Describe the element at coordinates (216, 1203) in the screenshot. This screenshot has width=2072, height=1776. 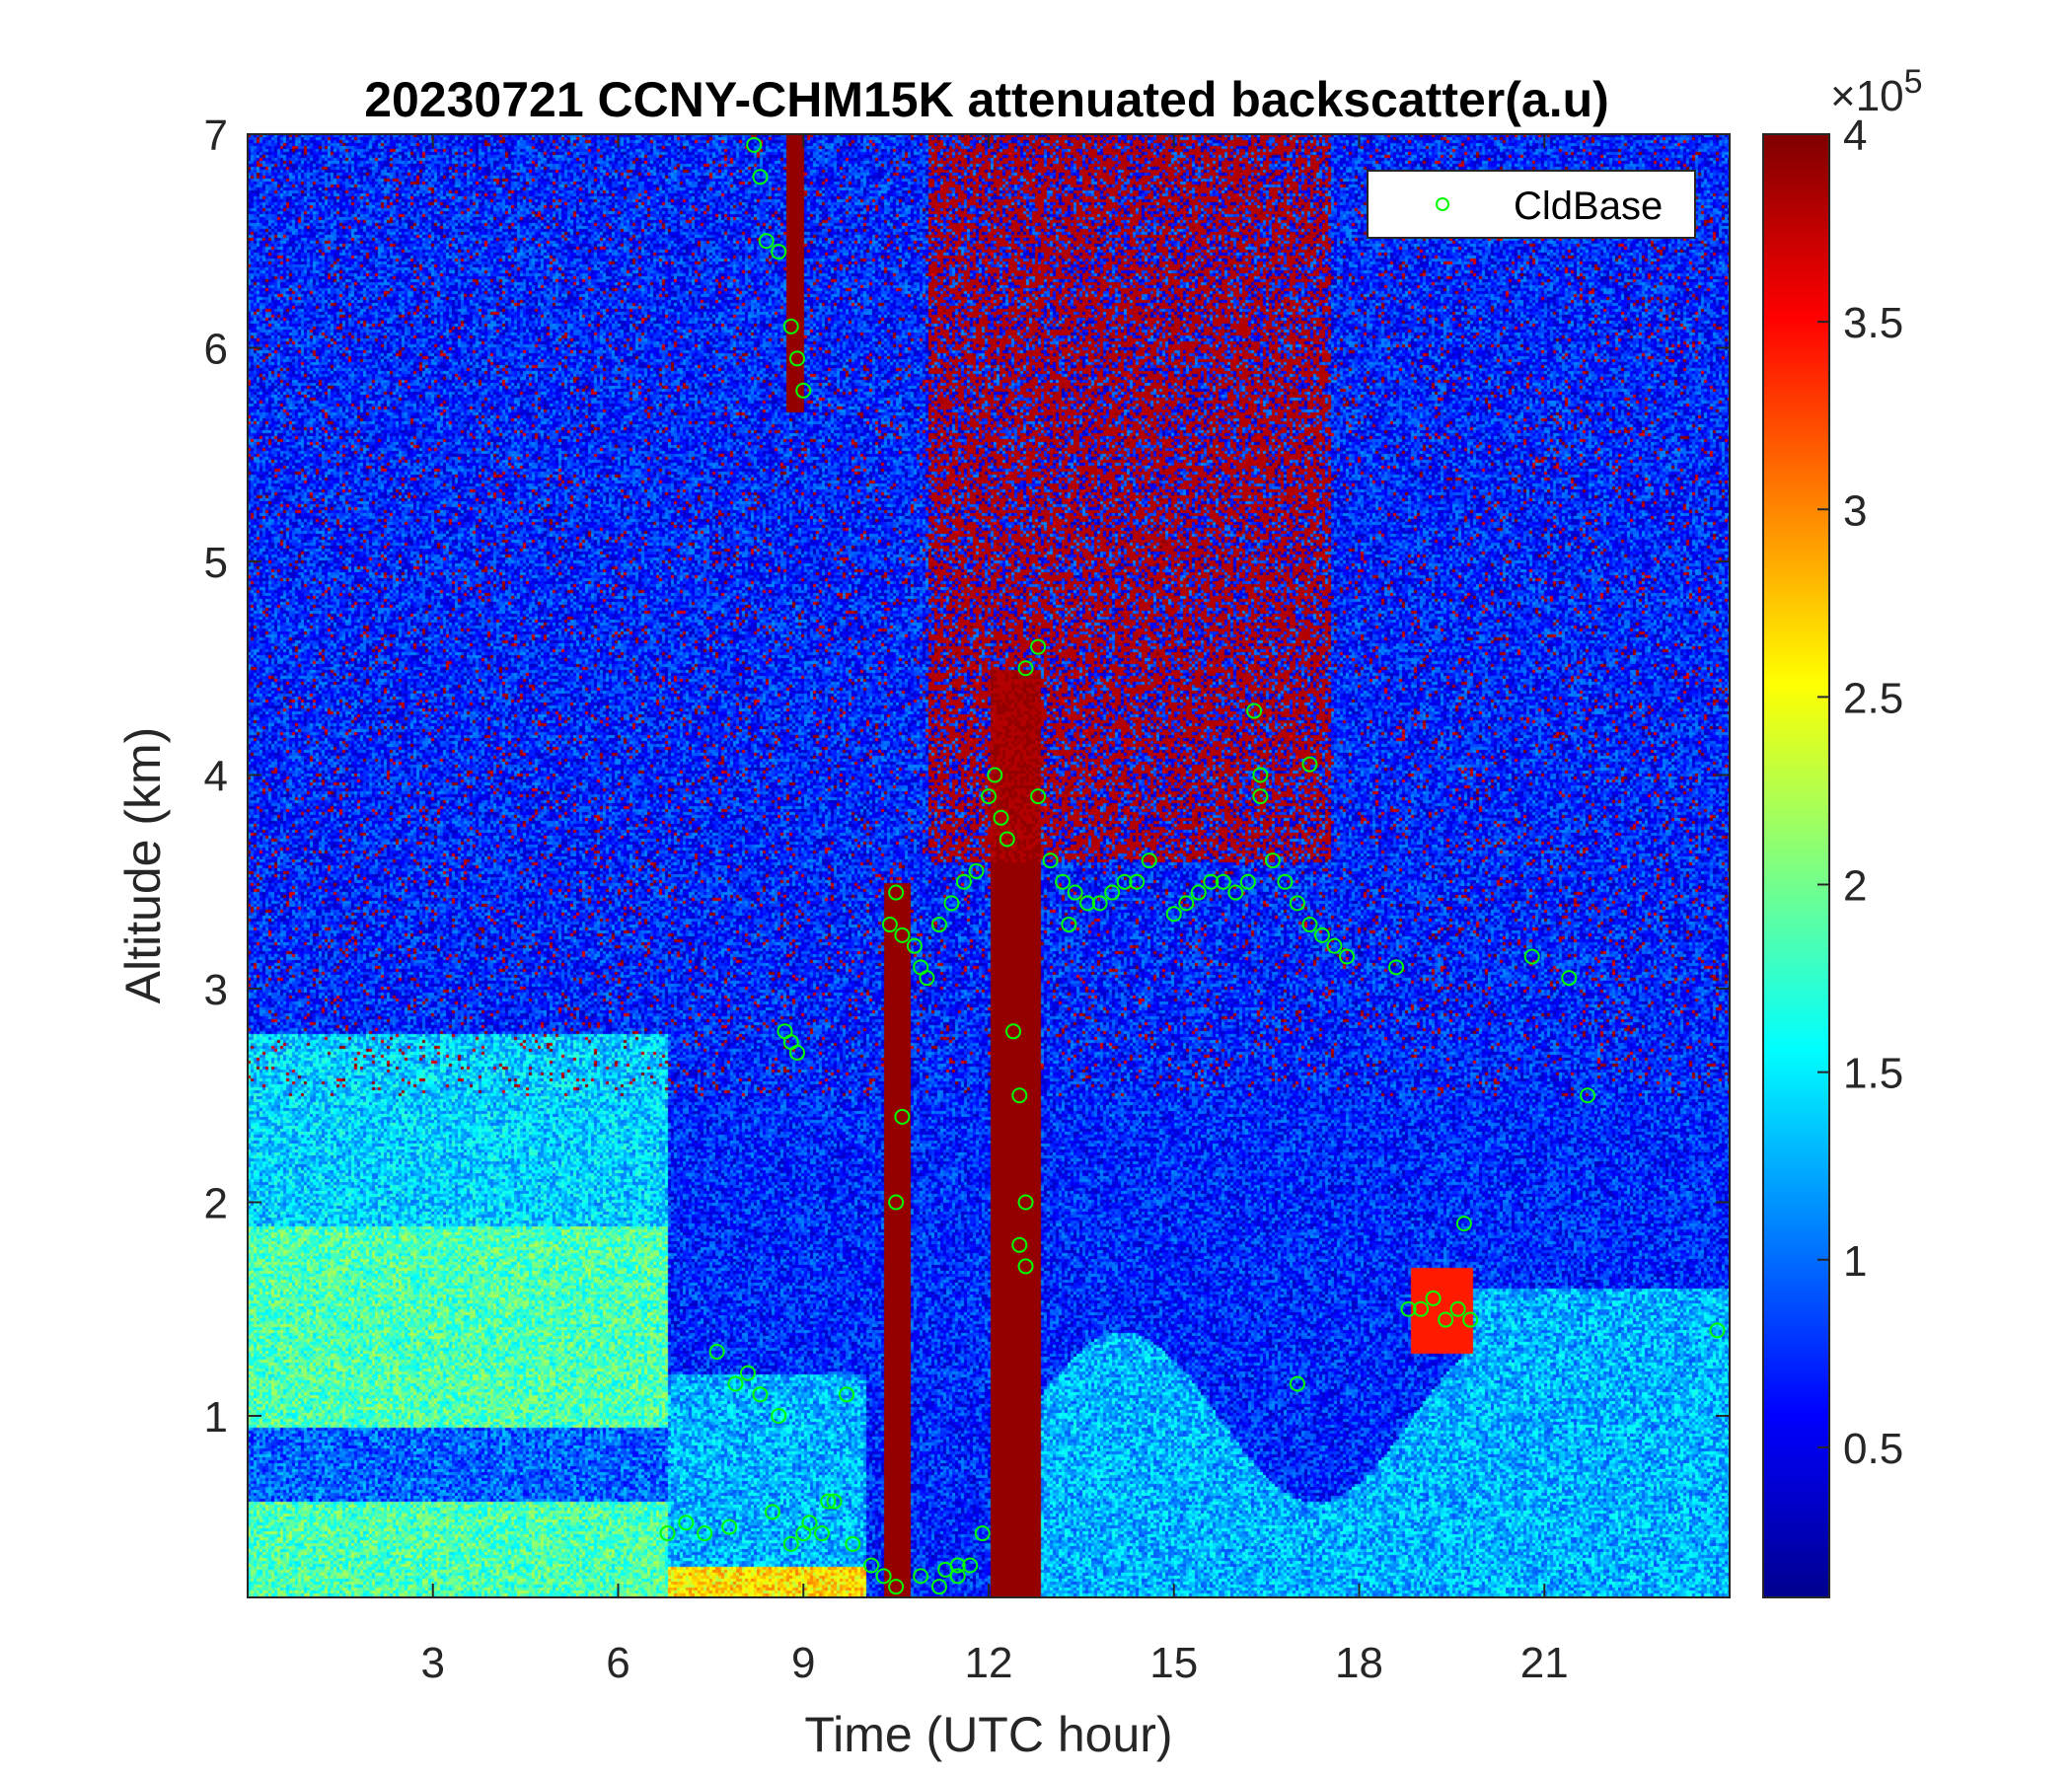
I see `y-tick-label: 2` at that location.